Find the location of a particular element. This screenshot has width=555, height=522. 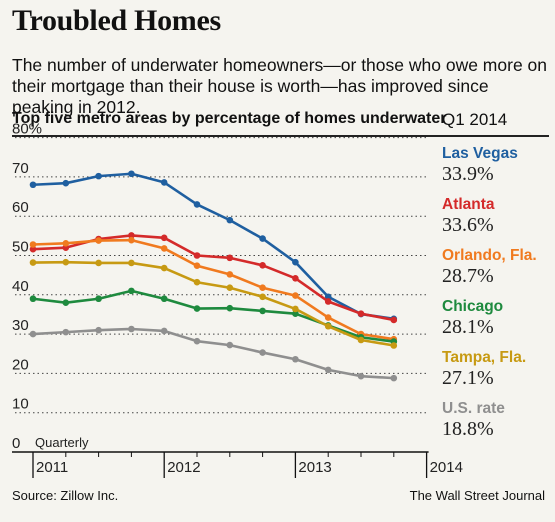

y-tick-label: 30 is located at coordinates (20, 325).